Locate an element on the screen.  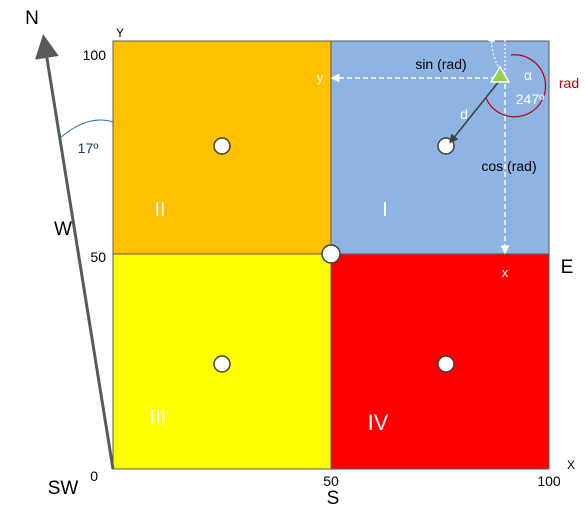
compass-west-label: W is located at coordinates (63, 229).